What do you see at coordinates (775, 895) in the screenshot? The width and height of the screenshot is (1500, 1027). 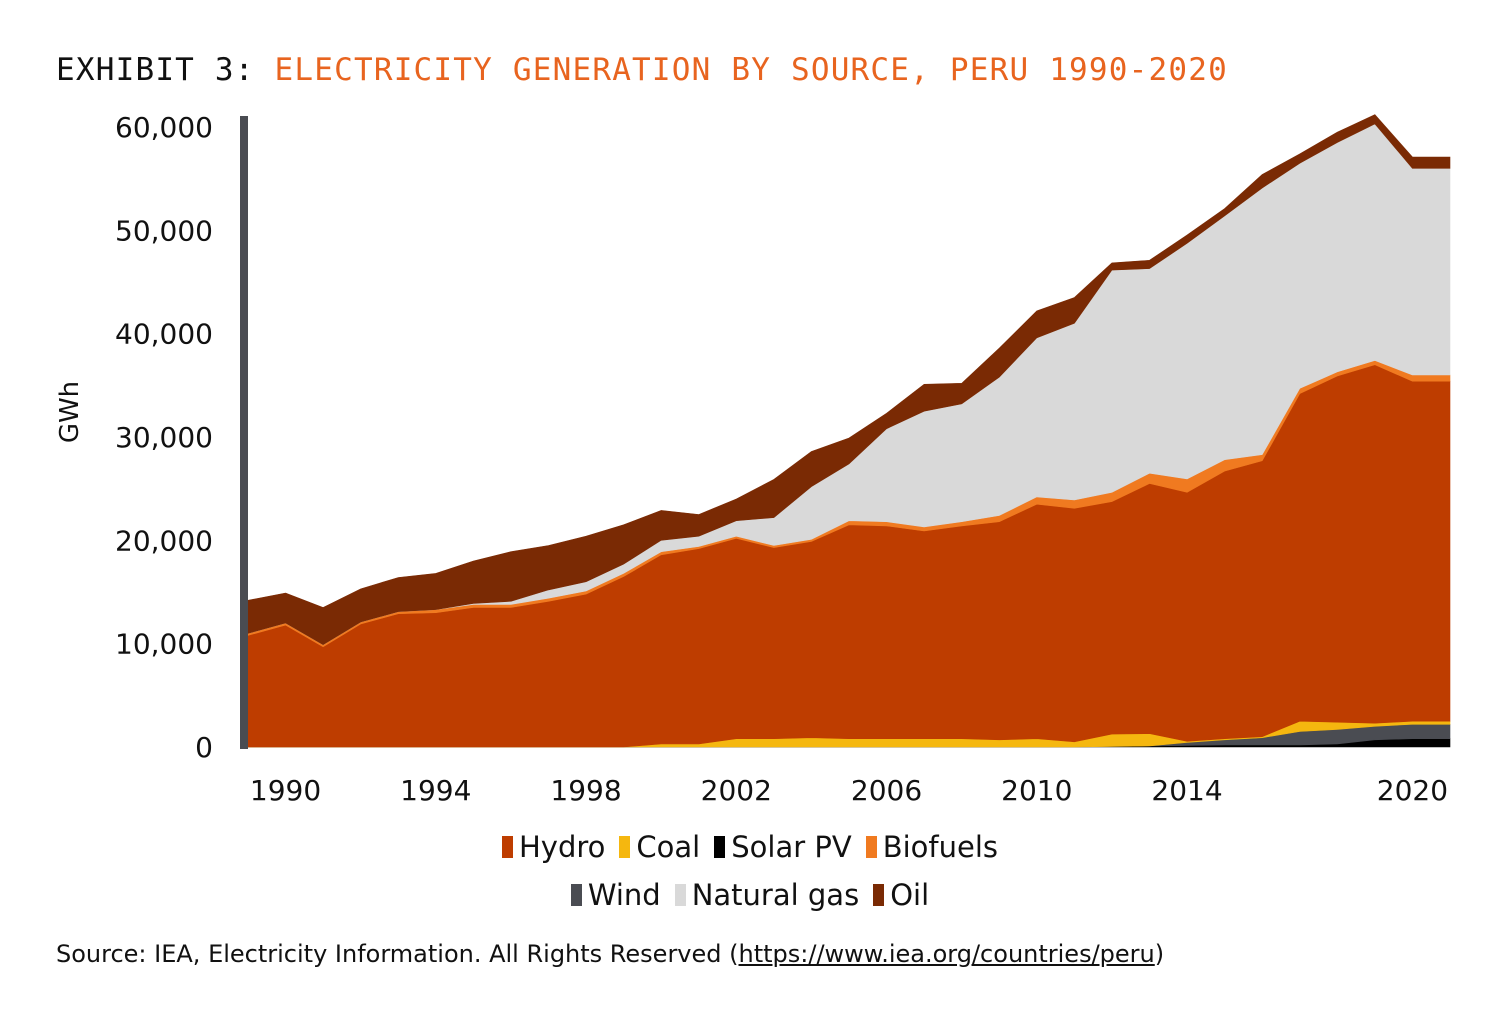 I see `legend-label: Natural gas` at bounding box center [775, 895].